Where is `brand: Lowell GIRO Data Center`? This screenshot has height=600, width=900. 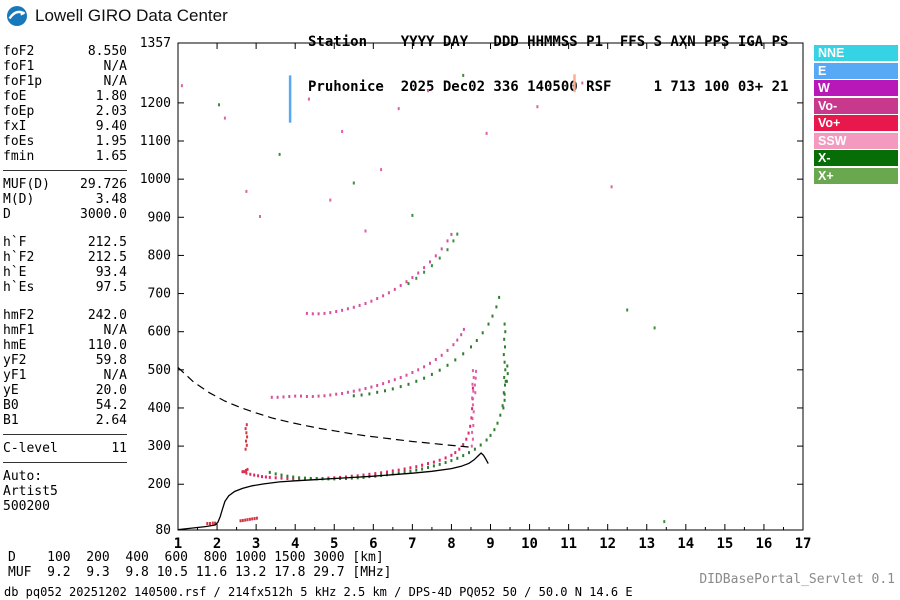
brand: Lowell GIRO Data Center is located at coordinates (117, 16).